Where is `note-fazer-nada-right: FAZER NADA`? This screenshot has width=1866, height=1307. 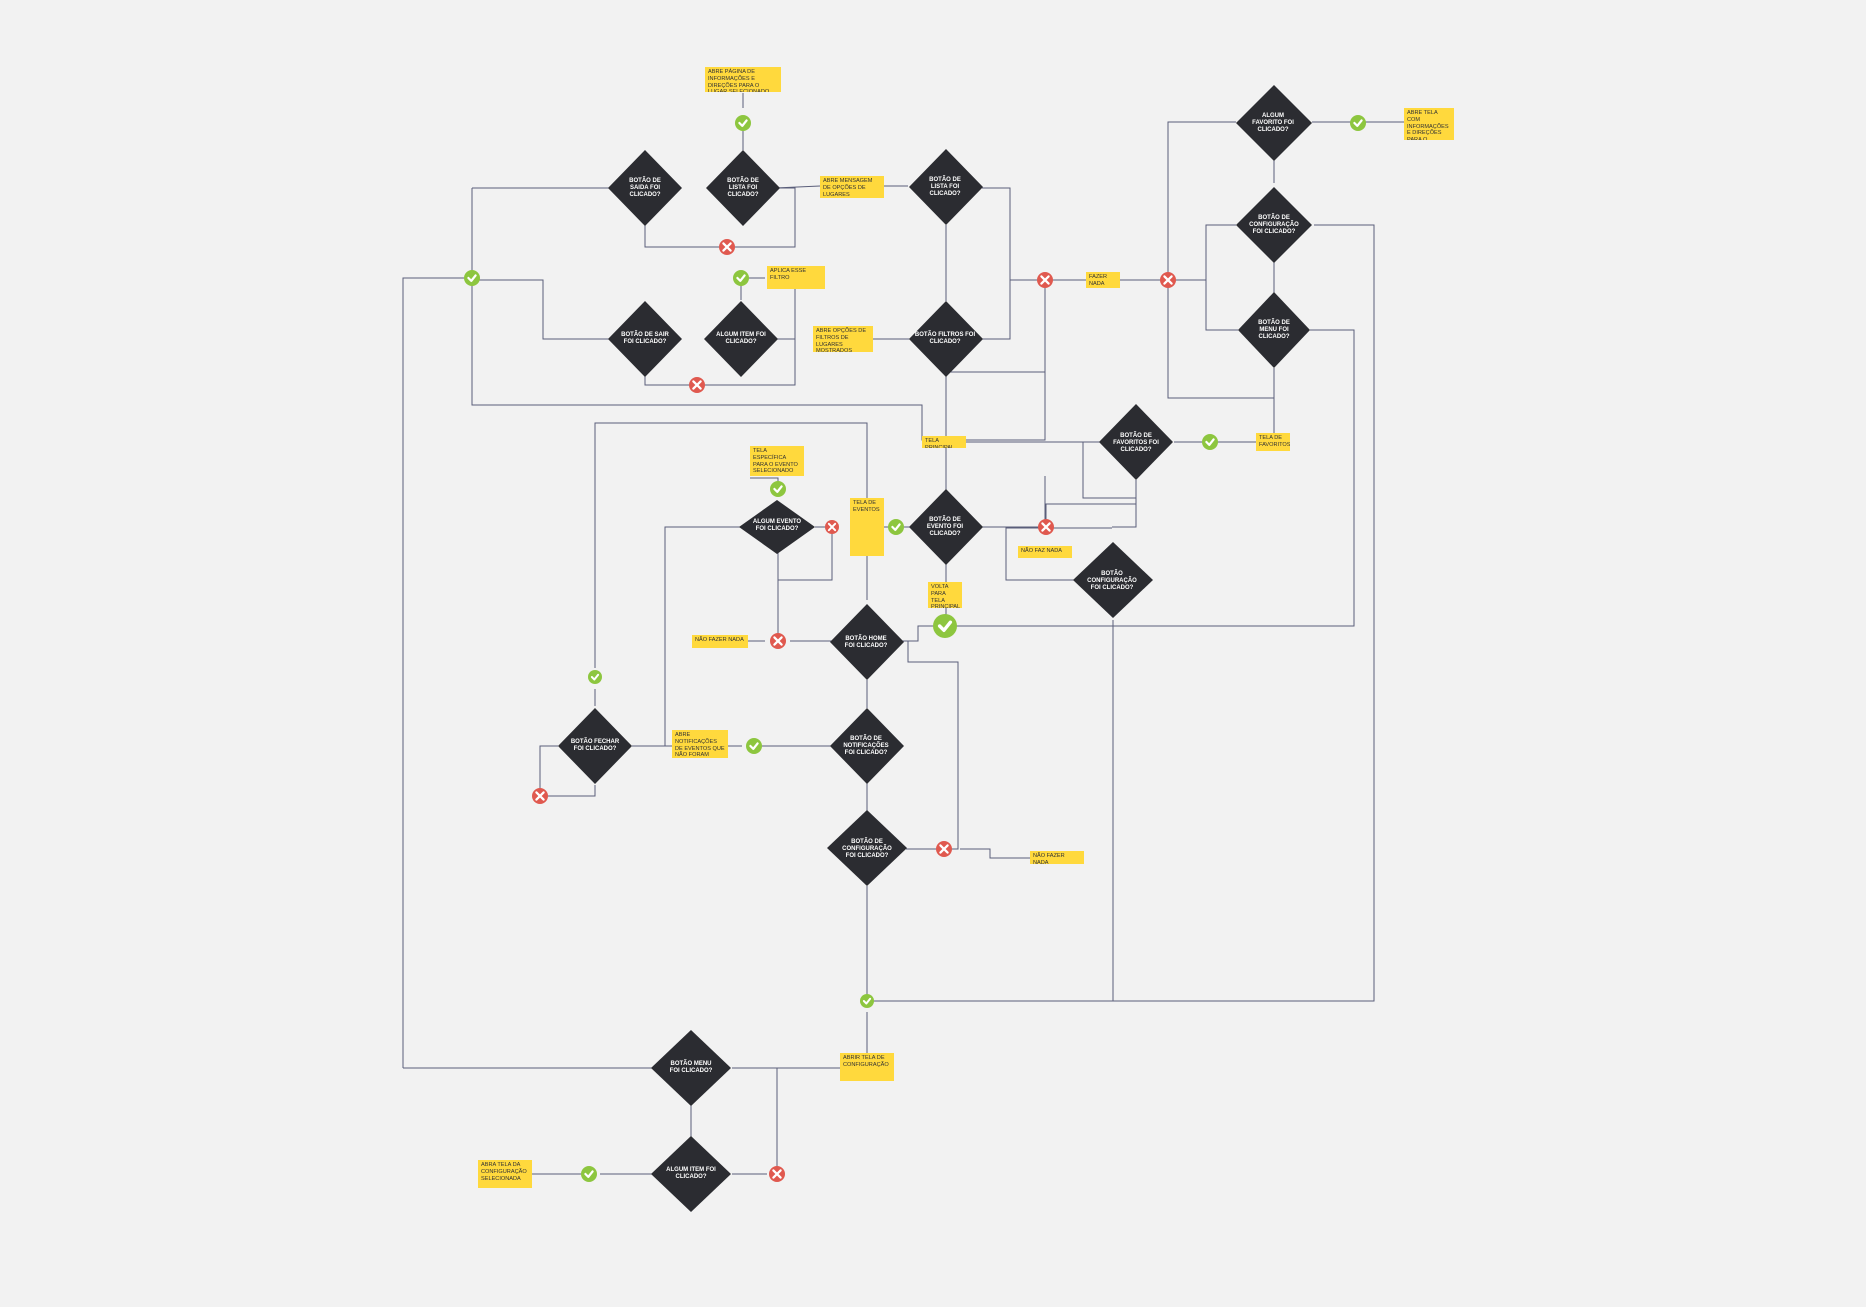 note-fazer-nada-right: FAZER NADA is located at coordinates (1103, 280).